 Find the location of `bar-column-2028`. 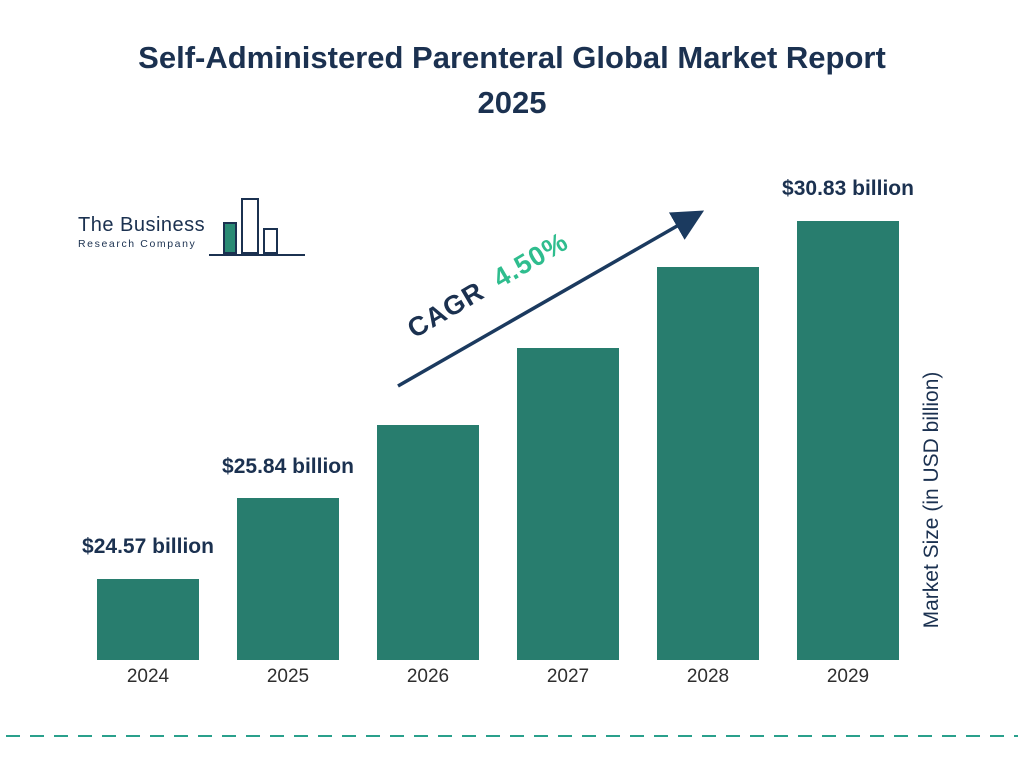

bar-column-2028 is located at coordinates (708, 415).